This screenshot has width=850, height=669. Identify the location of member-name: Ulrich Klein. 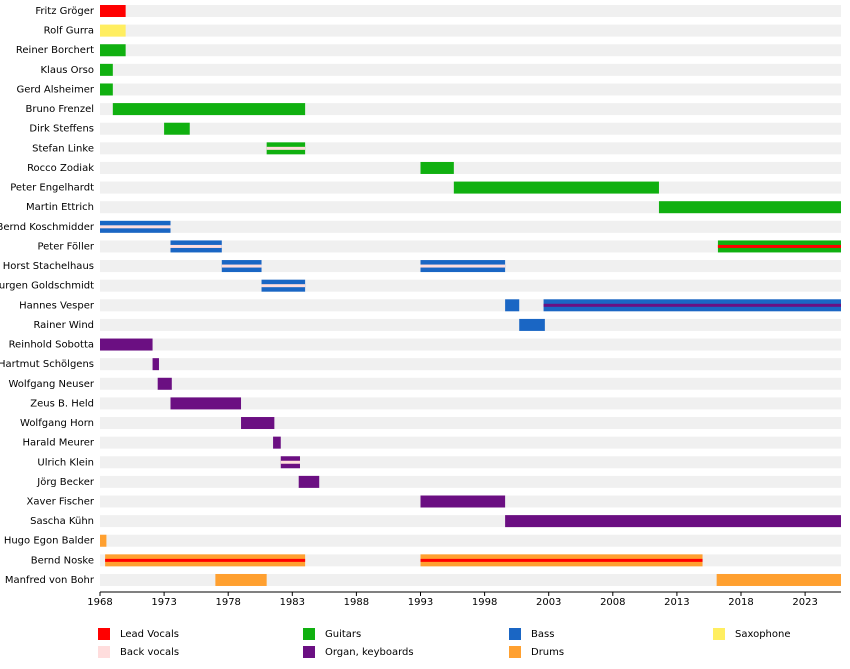
(65, 462).